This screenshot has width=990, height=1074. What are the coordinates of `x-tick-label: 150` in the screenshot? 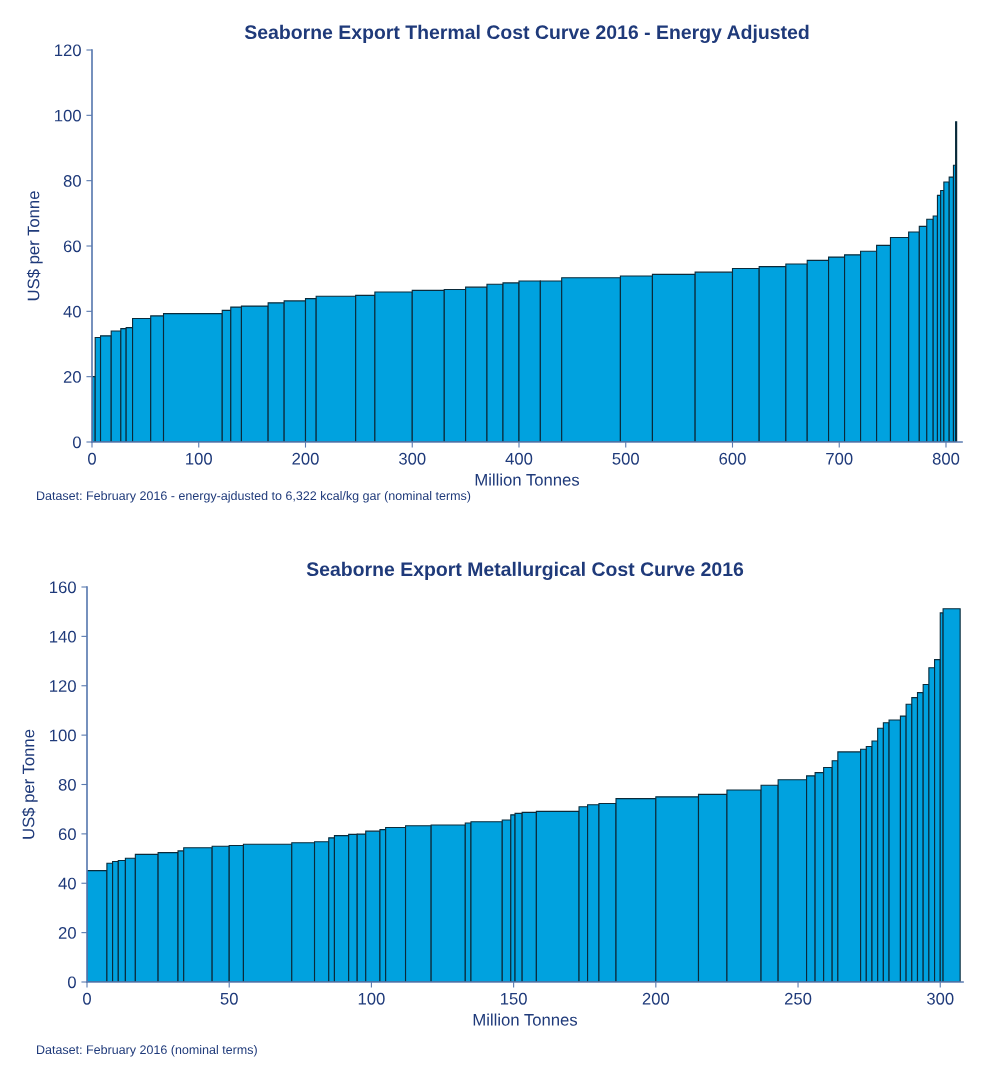 It's located at (513, 998).